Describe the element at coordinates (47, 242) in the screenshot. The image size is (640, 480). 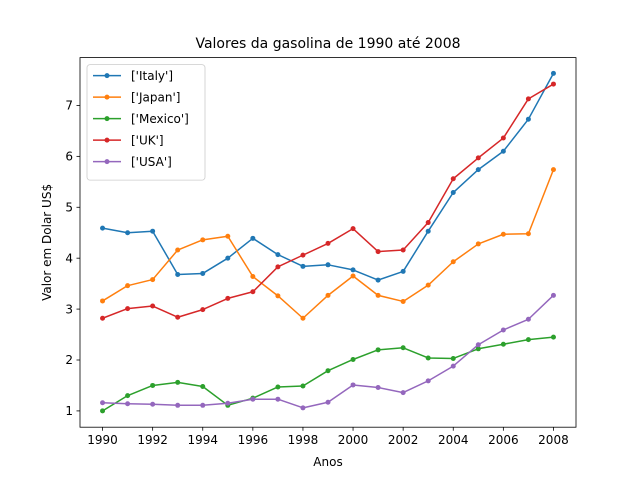
I see `y-axis-label: Valor em Dolar US$` at that location.